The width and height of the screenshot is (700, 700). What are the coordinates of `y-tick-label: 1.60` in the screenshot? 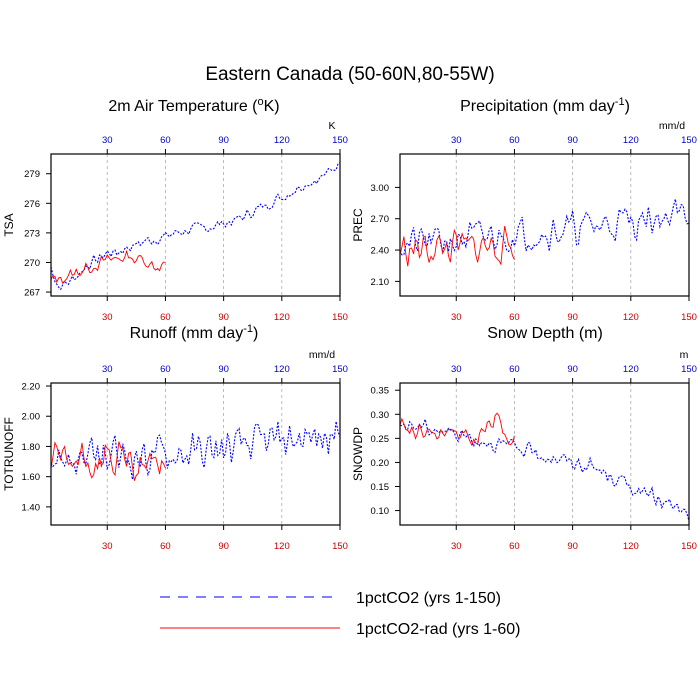 It's located at (31, 477).